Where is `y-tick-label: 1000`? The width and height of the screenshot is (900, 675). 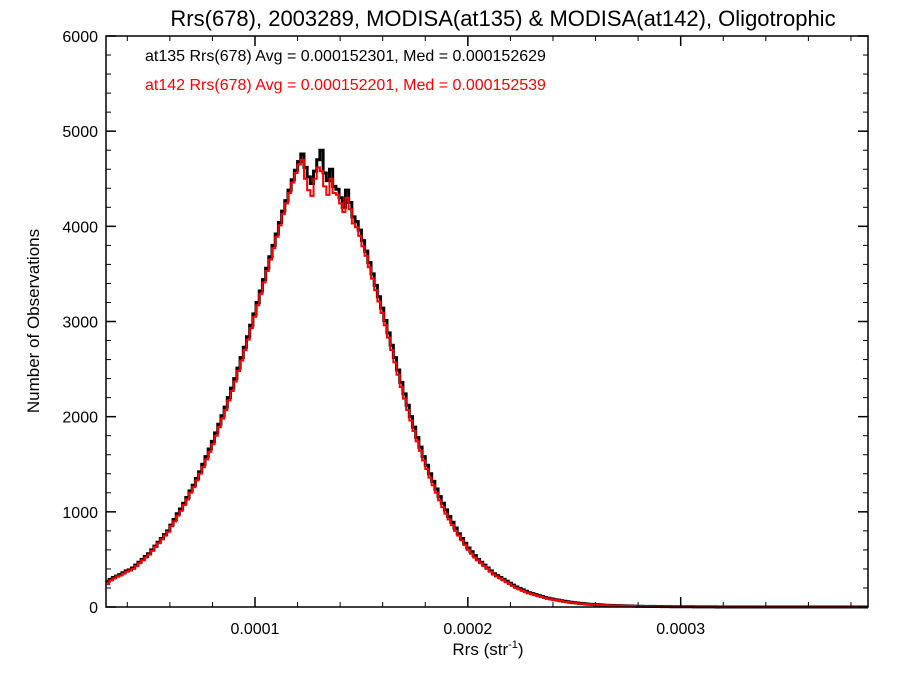
y-tick-label: 1000 is located at coordinates (80, 513).